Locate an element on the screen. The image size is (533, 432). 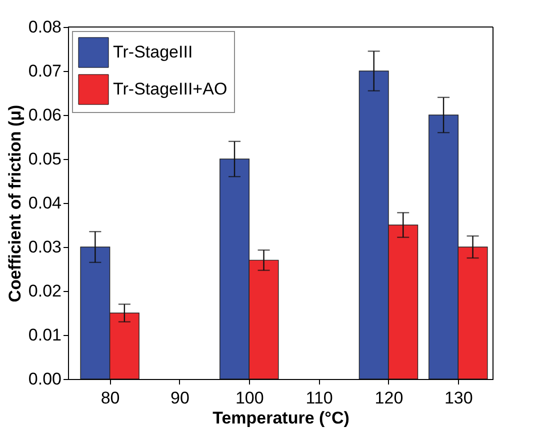
y-tick-label: 0.01 is located at coordinates (45, 335).